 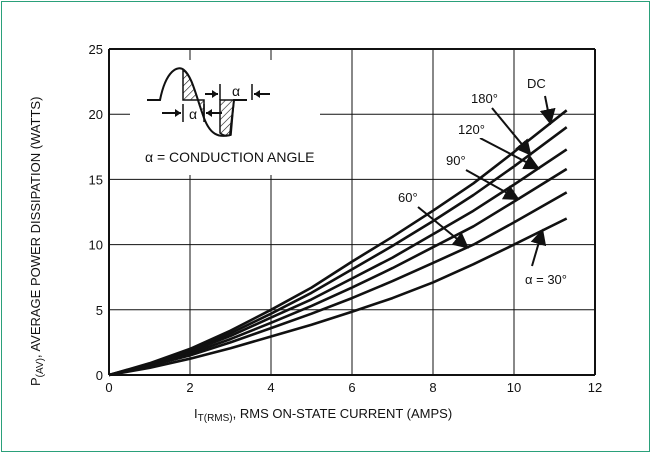 What do you see at coordinates (96, 179) in the screenshot?
I see `y-tick-label: 15` at bounding box center [96, 179].